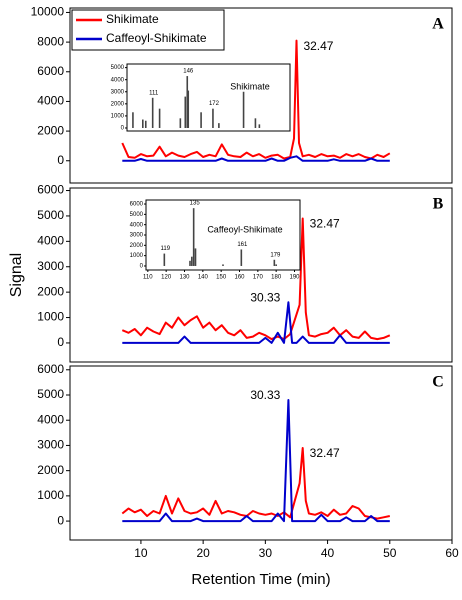  What do you see at coordinates (244, 229) in the screenshot?
I see `inset-title: Caffeoyl-Shikimate` at bounding box center [244, 229].